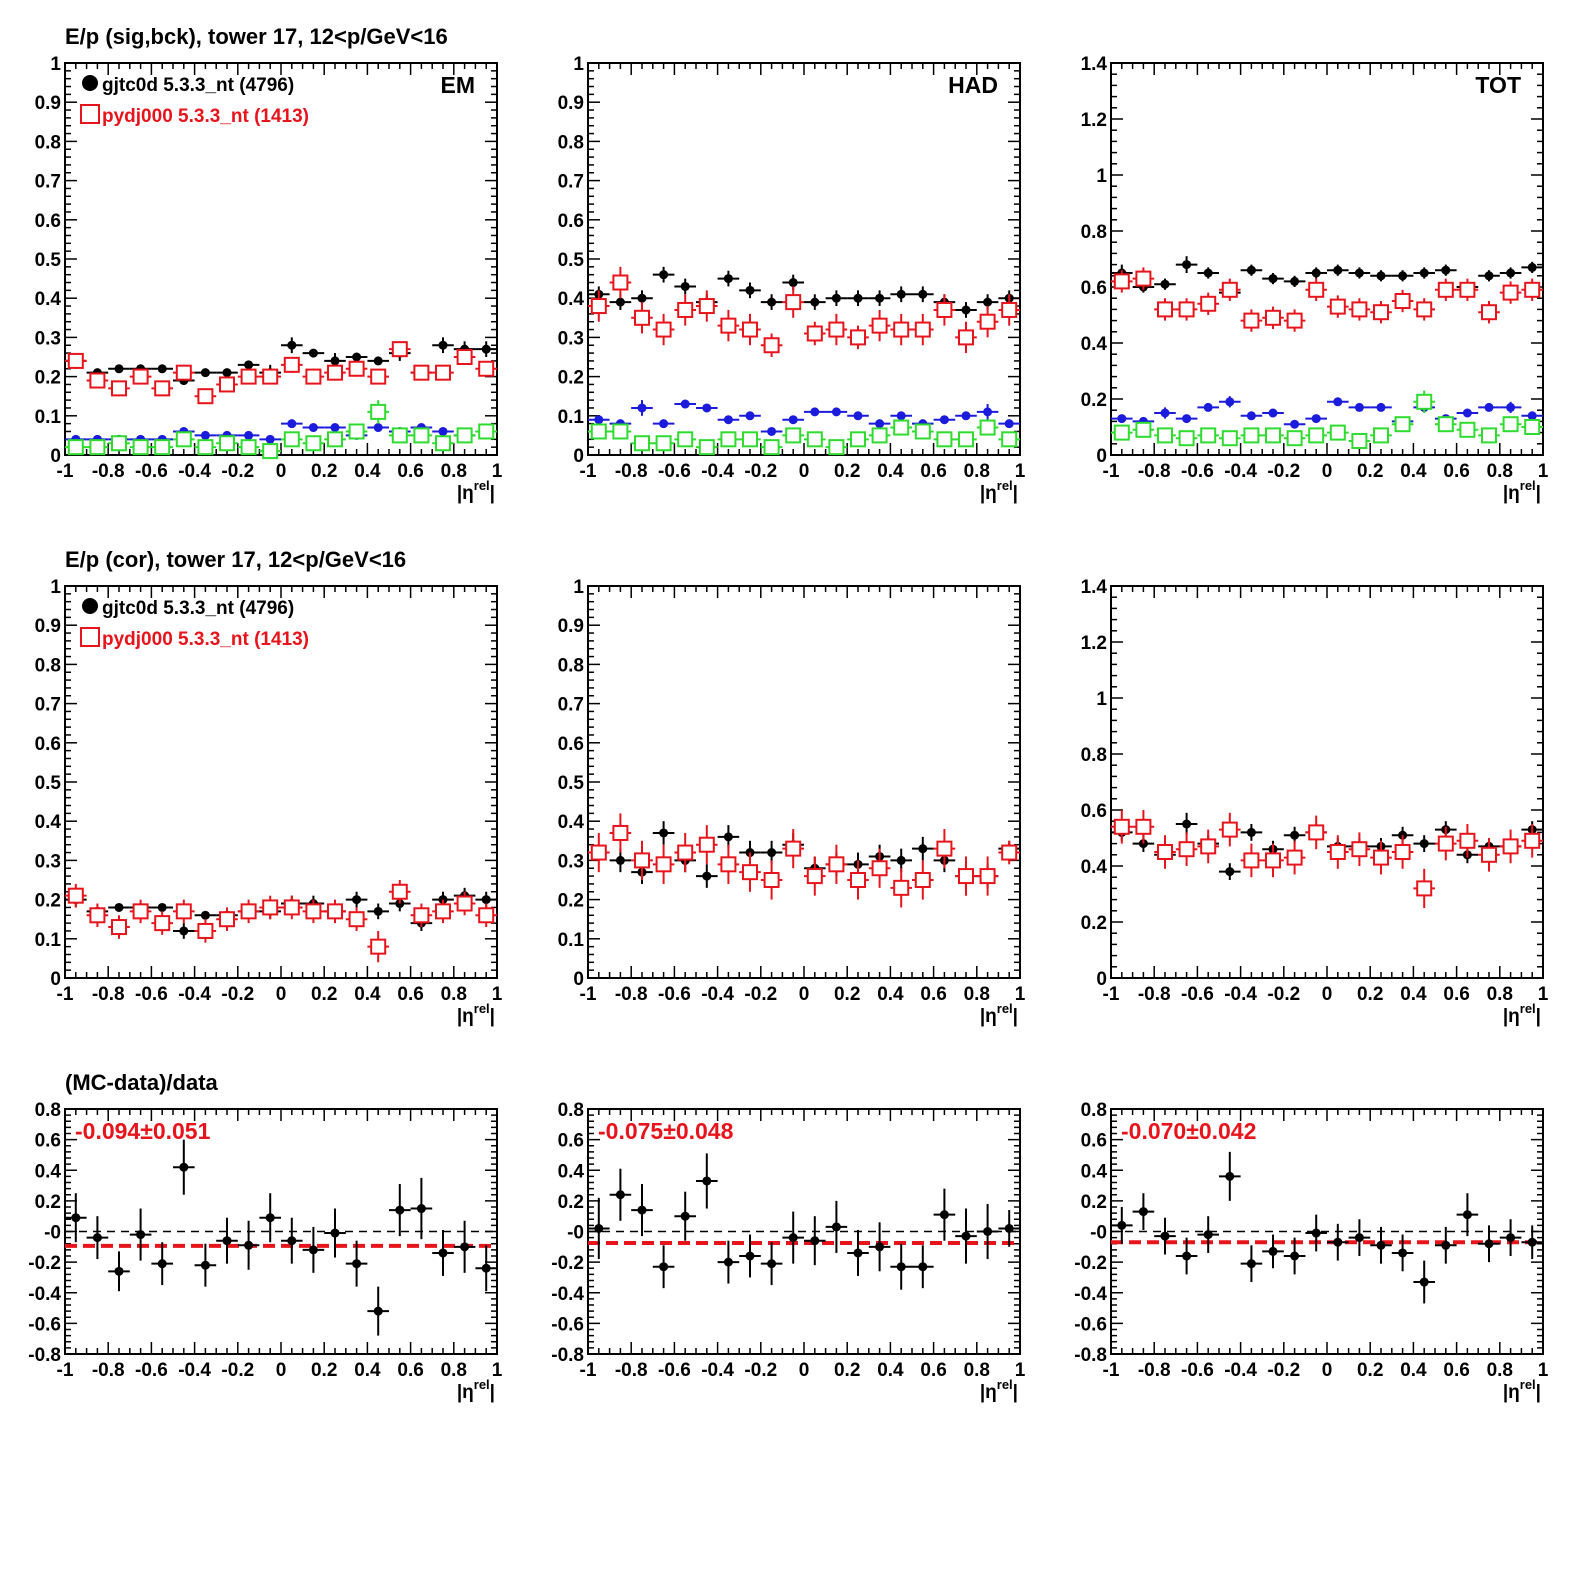  I want to click on x-axis-label: |ηrel|, so click(476, 491).